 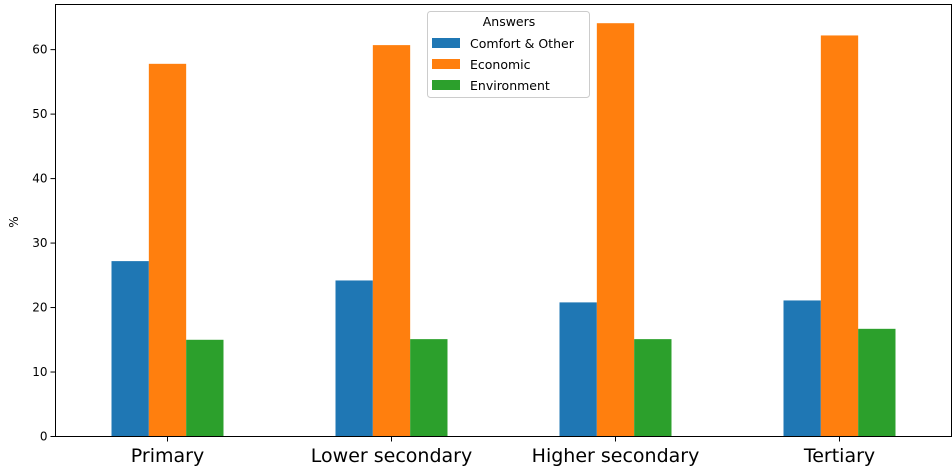 I want to click on y-tick-label: 50, so click(x=39, y=114).